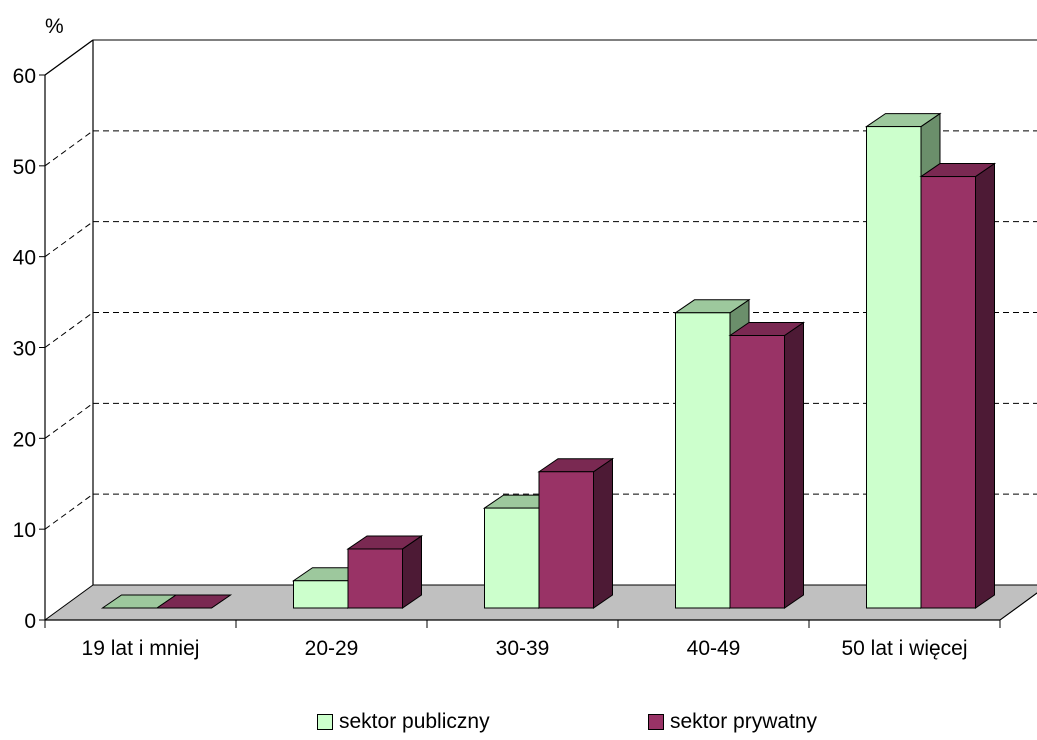  Describe the element at coordinates (714, 648) in the screenshot. I see `x-tick-label: 40-49` at that location.